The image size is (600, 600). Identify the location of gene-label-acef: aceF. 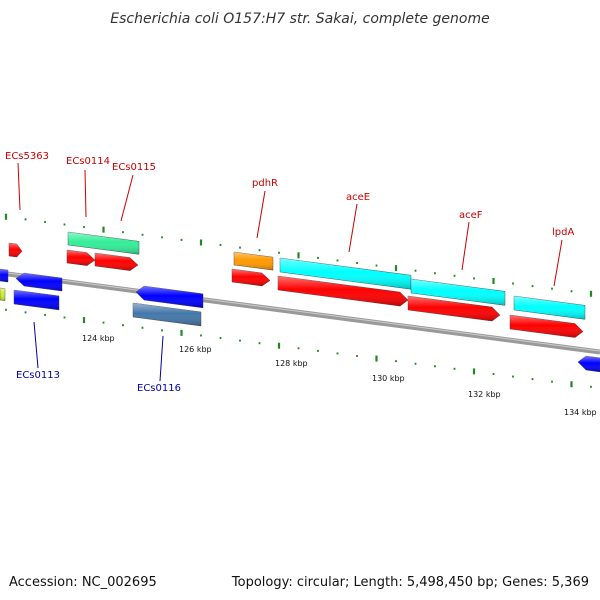
(471, 215).